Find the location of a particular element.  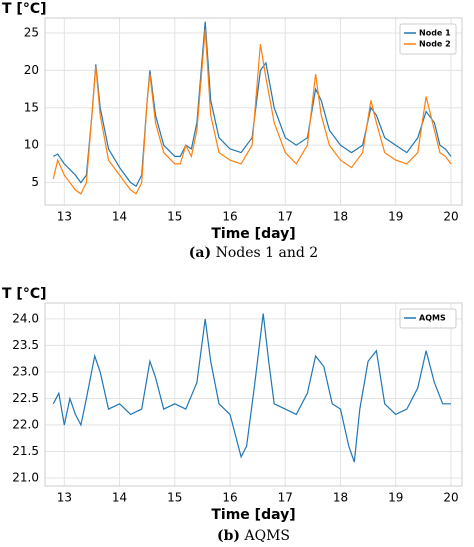

y-tick-label: 10 is located at coordinates (31, 145).